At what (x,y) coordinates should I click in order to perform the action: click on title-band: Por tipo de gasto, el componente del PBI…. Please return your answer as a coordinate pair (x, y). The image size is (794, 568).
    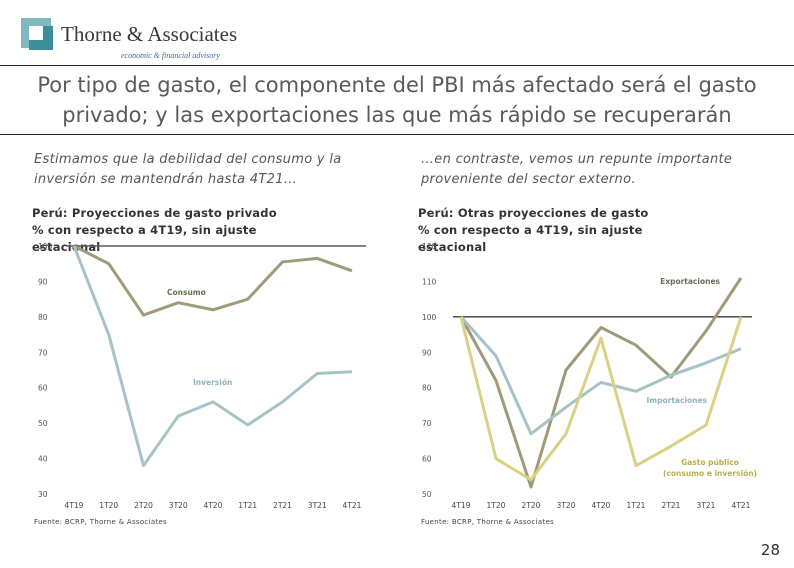
    Looking at the image, I should click on (397, 100).